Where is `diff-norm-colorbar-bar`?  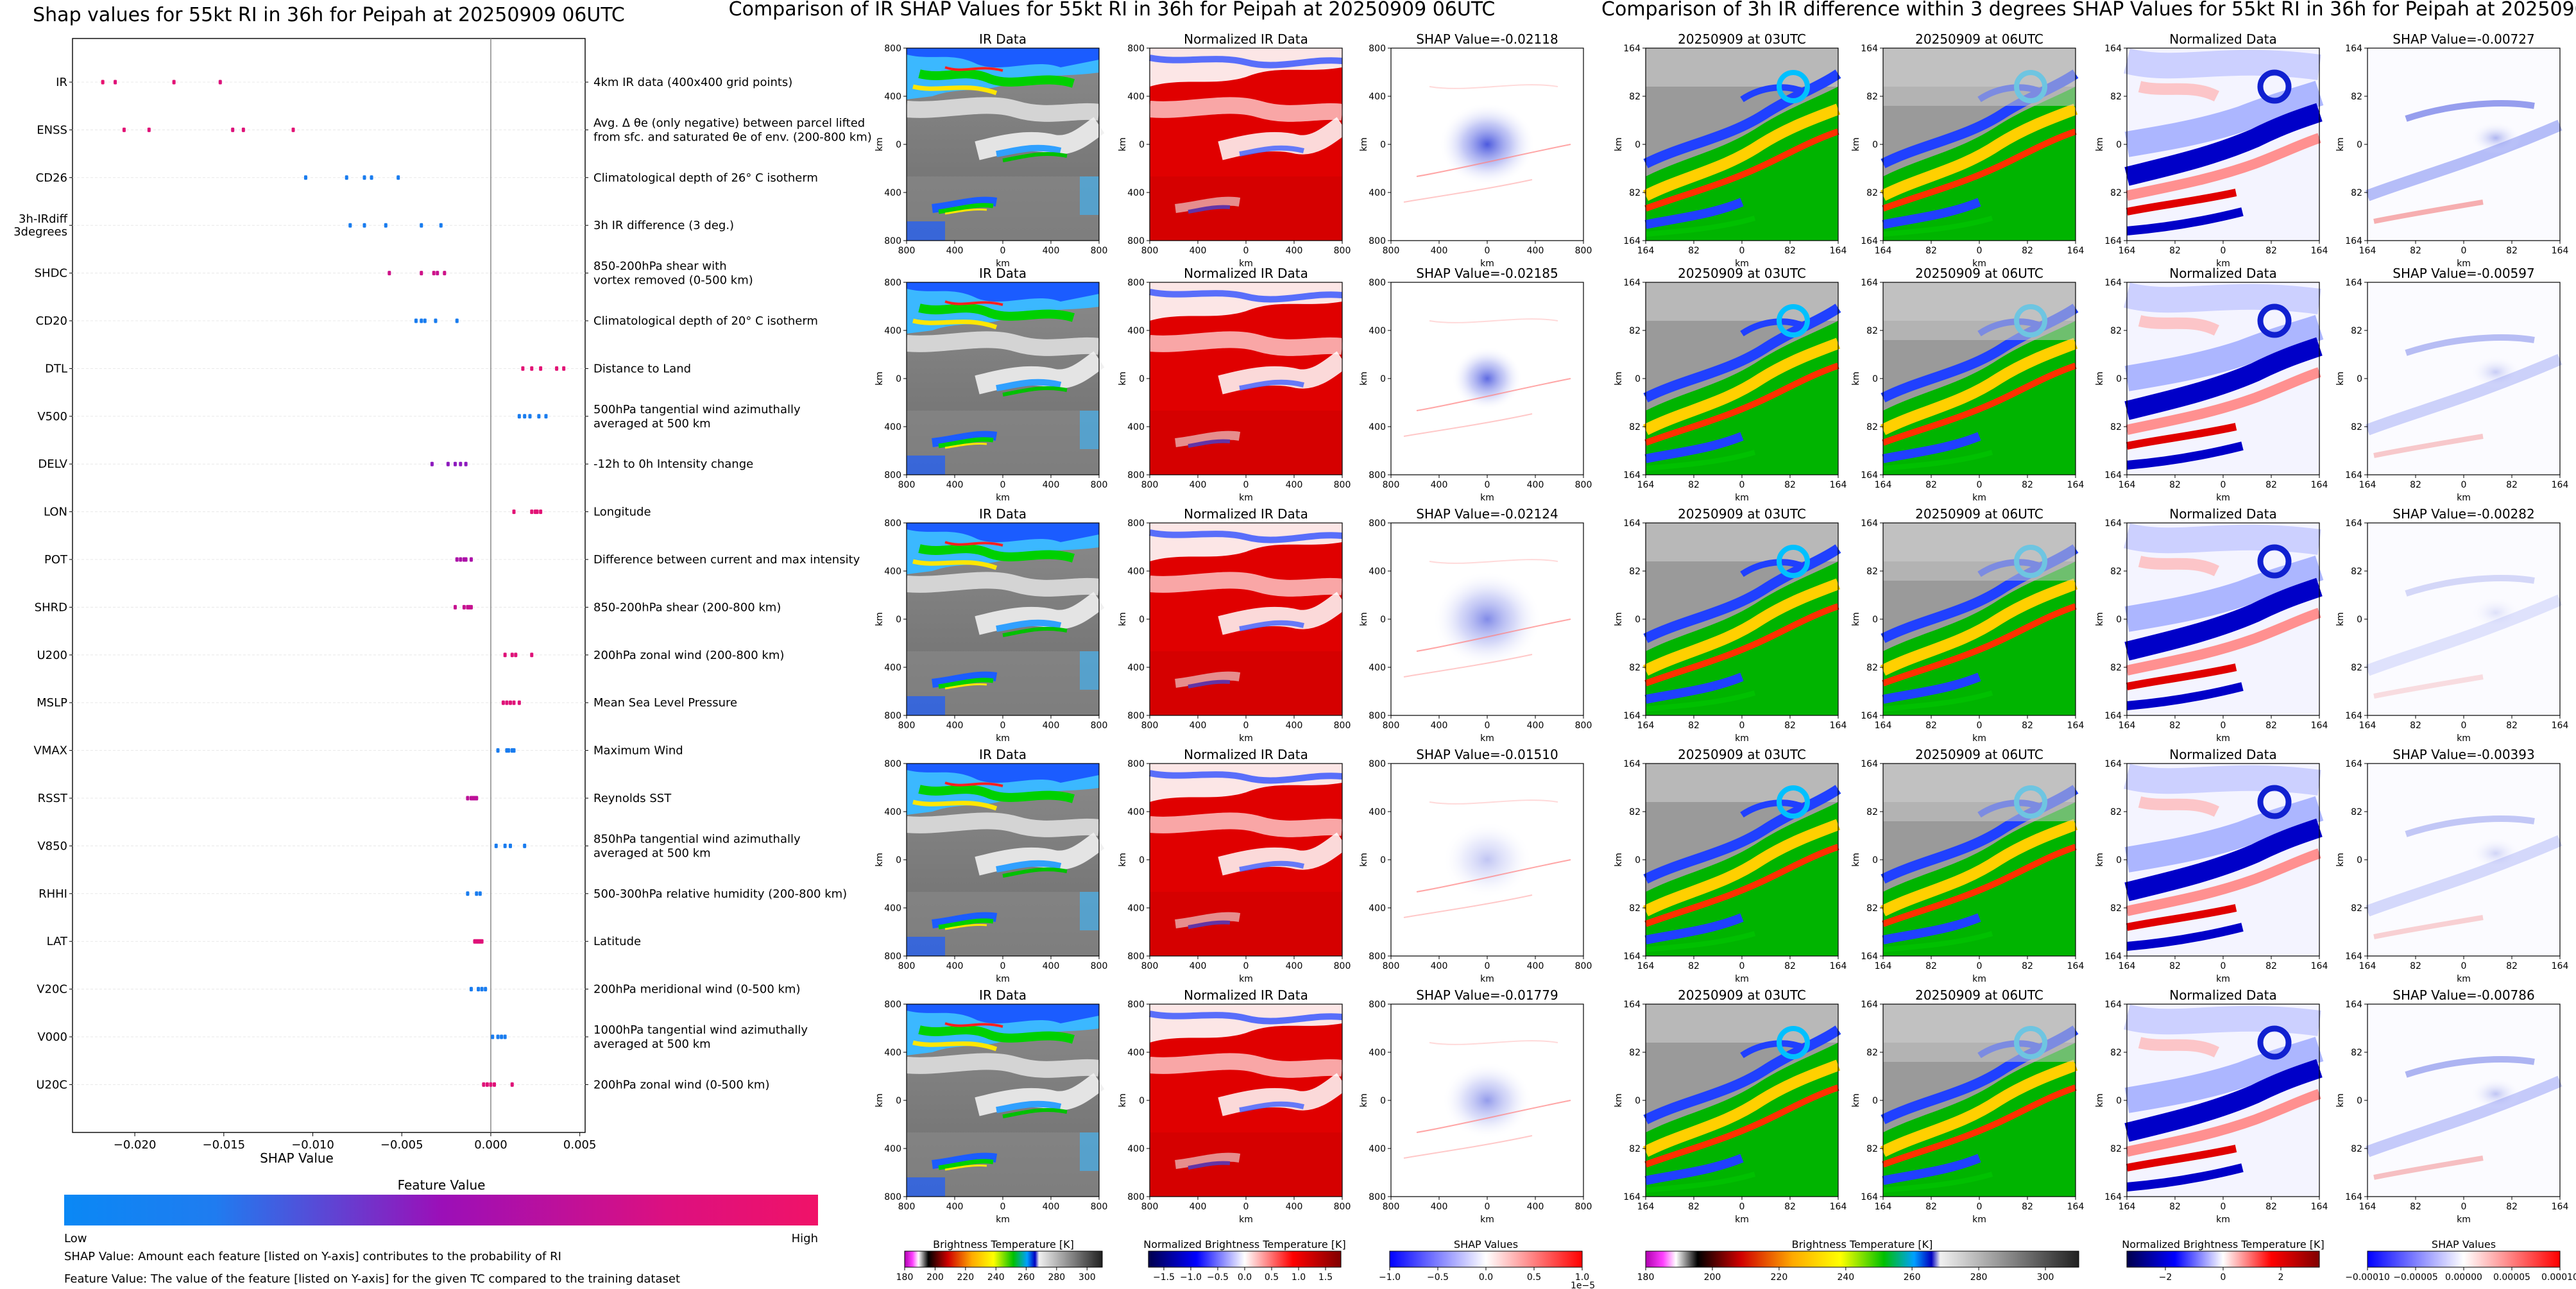 diff-norm-colorbar-bar is located at coordinates (2223, 1259).